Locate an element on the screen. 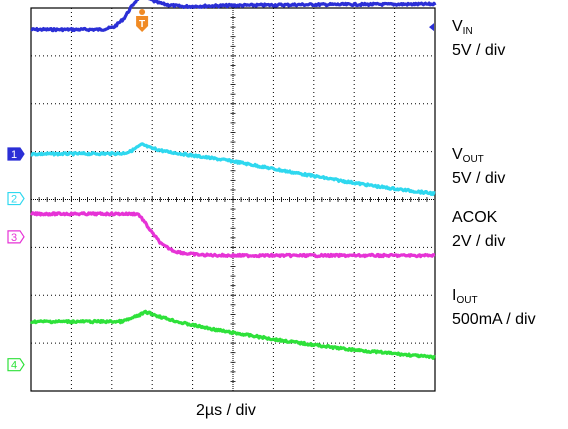  acok-name-main: ACOK is located at coordinates (475, 217).